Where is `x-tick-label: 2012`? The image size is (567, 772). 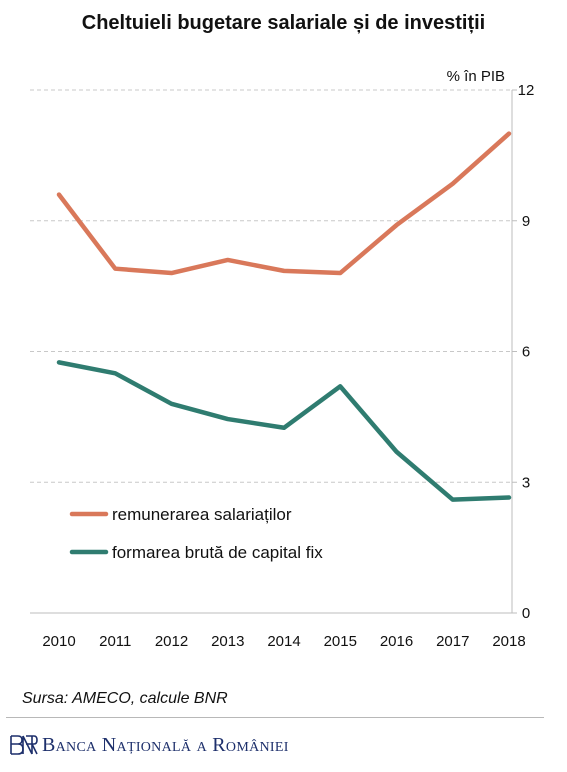 x-tick-label: 2012 is located at coordinates (171, 641).